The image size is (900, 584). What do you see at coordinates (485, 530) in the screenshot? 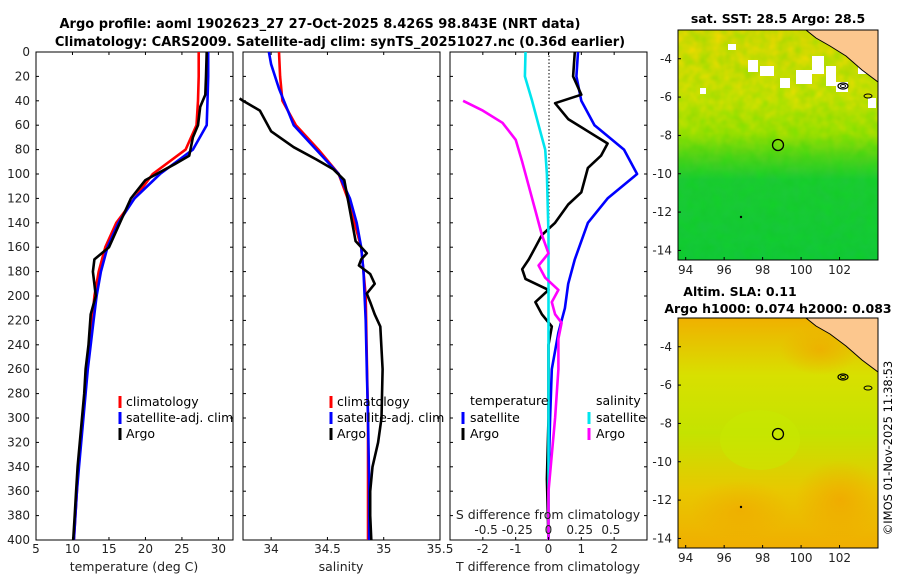
I see `s-diff-tick-label: -0.5` at bounding box center [485, 530].